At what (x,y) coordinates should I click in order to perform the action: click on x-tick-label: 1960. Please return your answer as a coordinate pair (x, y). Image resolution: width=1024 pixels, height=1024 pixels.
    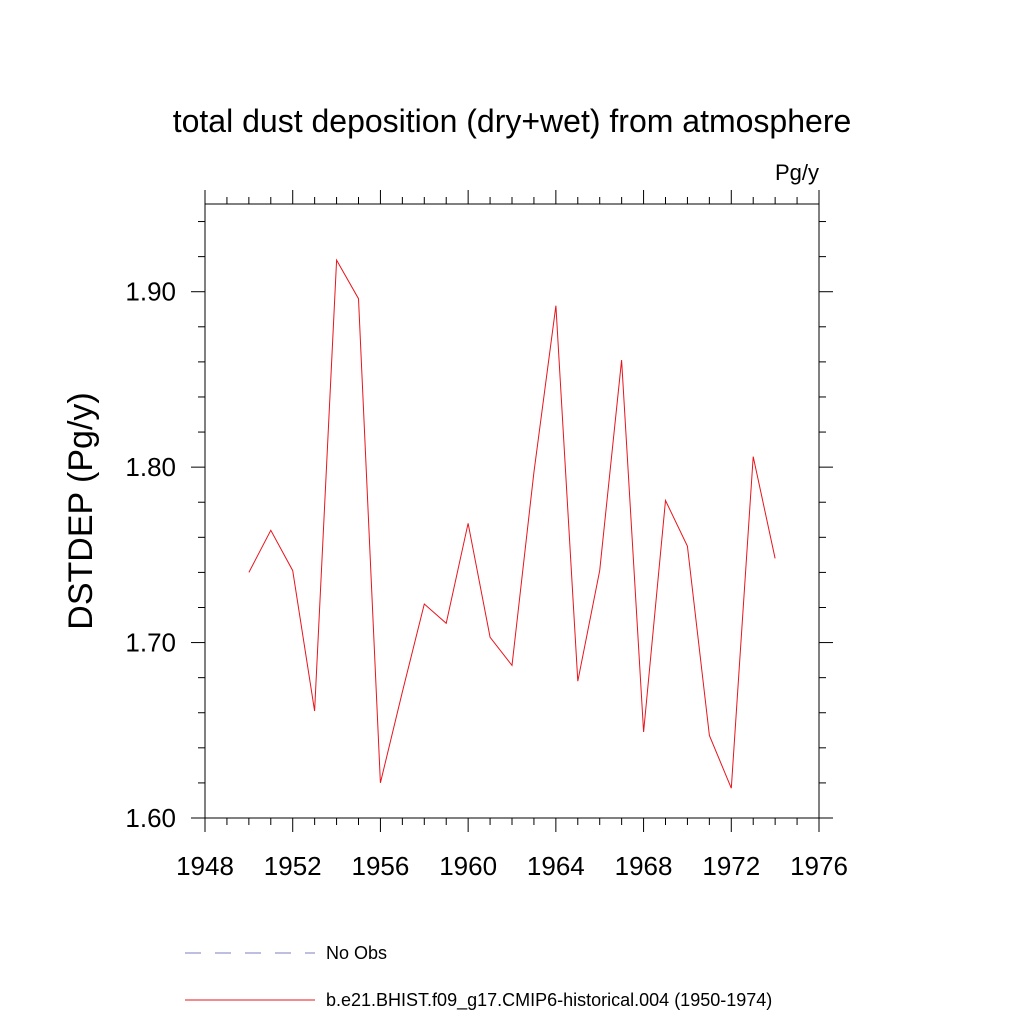
    Looking at the image, I should click on (468, 866).